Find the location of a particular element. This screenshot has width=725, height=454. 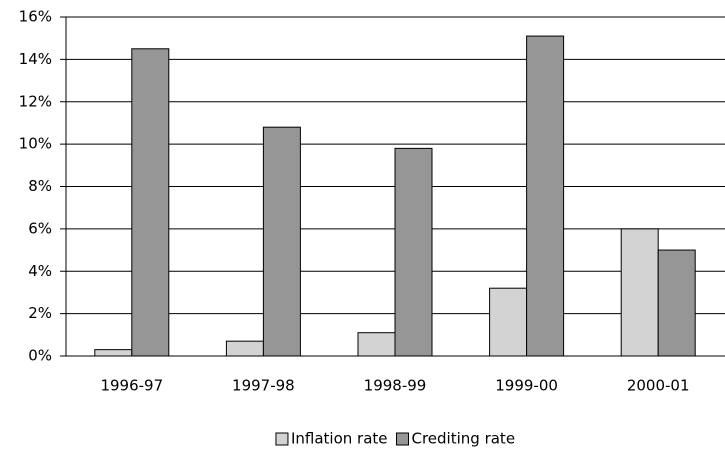

x-tick-label: 2000-01 is located at coordinates (658, 386).